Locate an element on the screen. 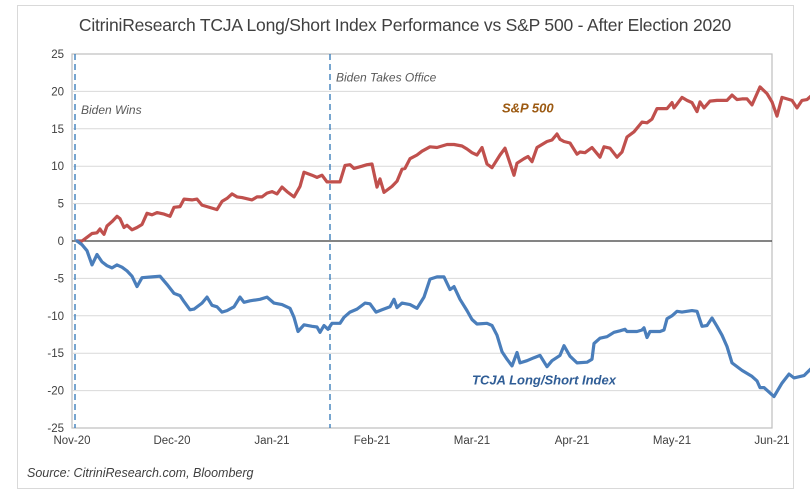 The height and width of the screenshot is (504, 810). y-tick-label: 15 is located at coordinates (57, 130).